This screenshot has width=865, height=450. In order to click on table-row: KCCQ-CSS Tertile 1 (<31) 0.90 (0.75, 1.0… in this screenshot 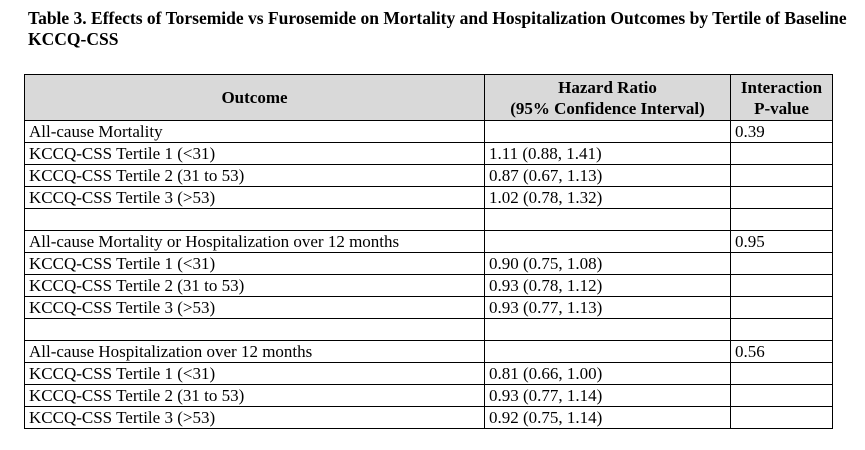, I will do `click(428, 263)`.